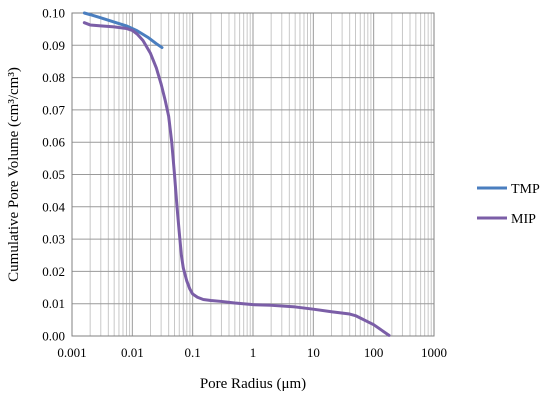 The image size is (550, 402). Describe the element at coordinates (313, 352) in the screenshot. I see `x-tick-label: 10` at that location.